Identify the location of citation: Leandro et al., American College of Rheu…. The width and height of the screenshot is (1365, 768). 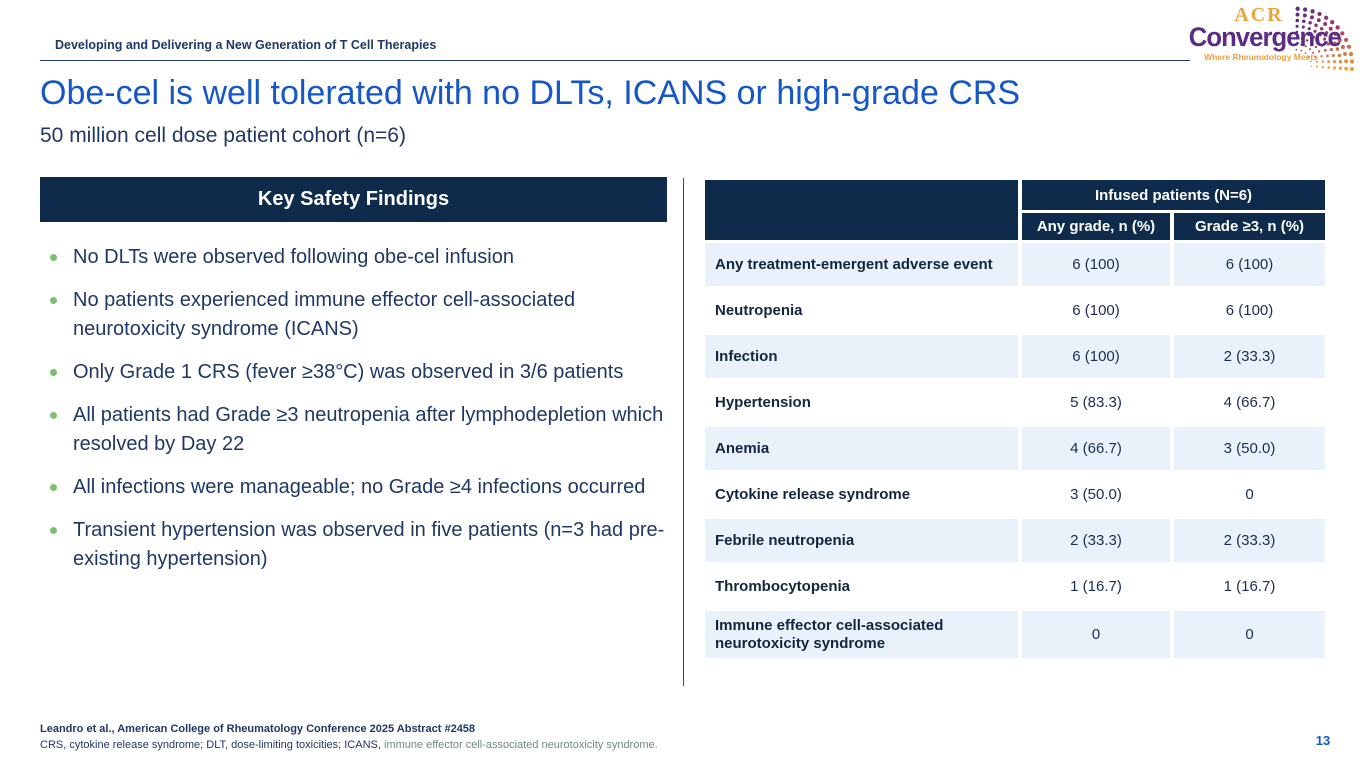
(258, 729).